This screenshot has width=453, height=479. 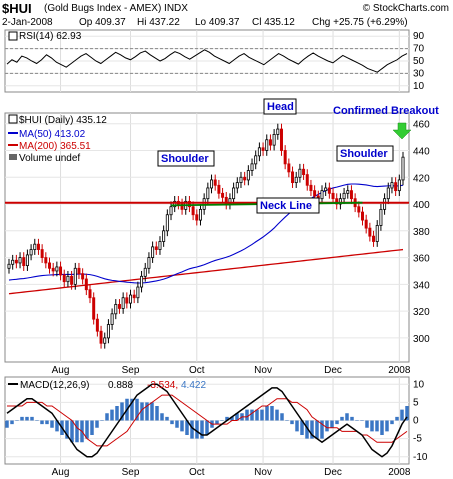 What do you see at coordinates (420, 457) in the screenshot?
I see `macd-tick-label: -10` at bounding box center [420, 457].